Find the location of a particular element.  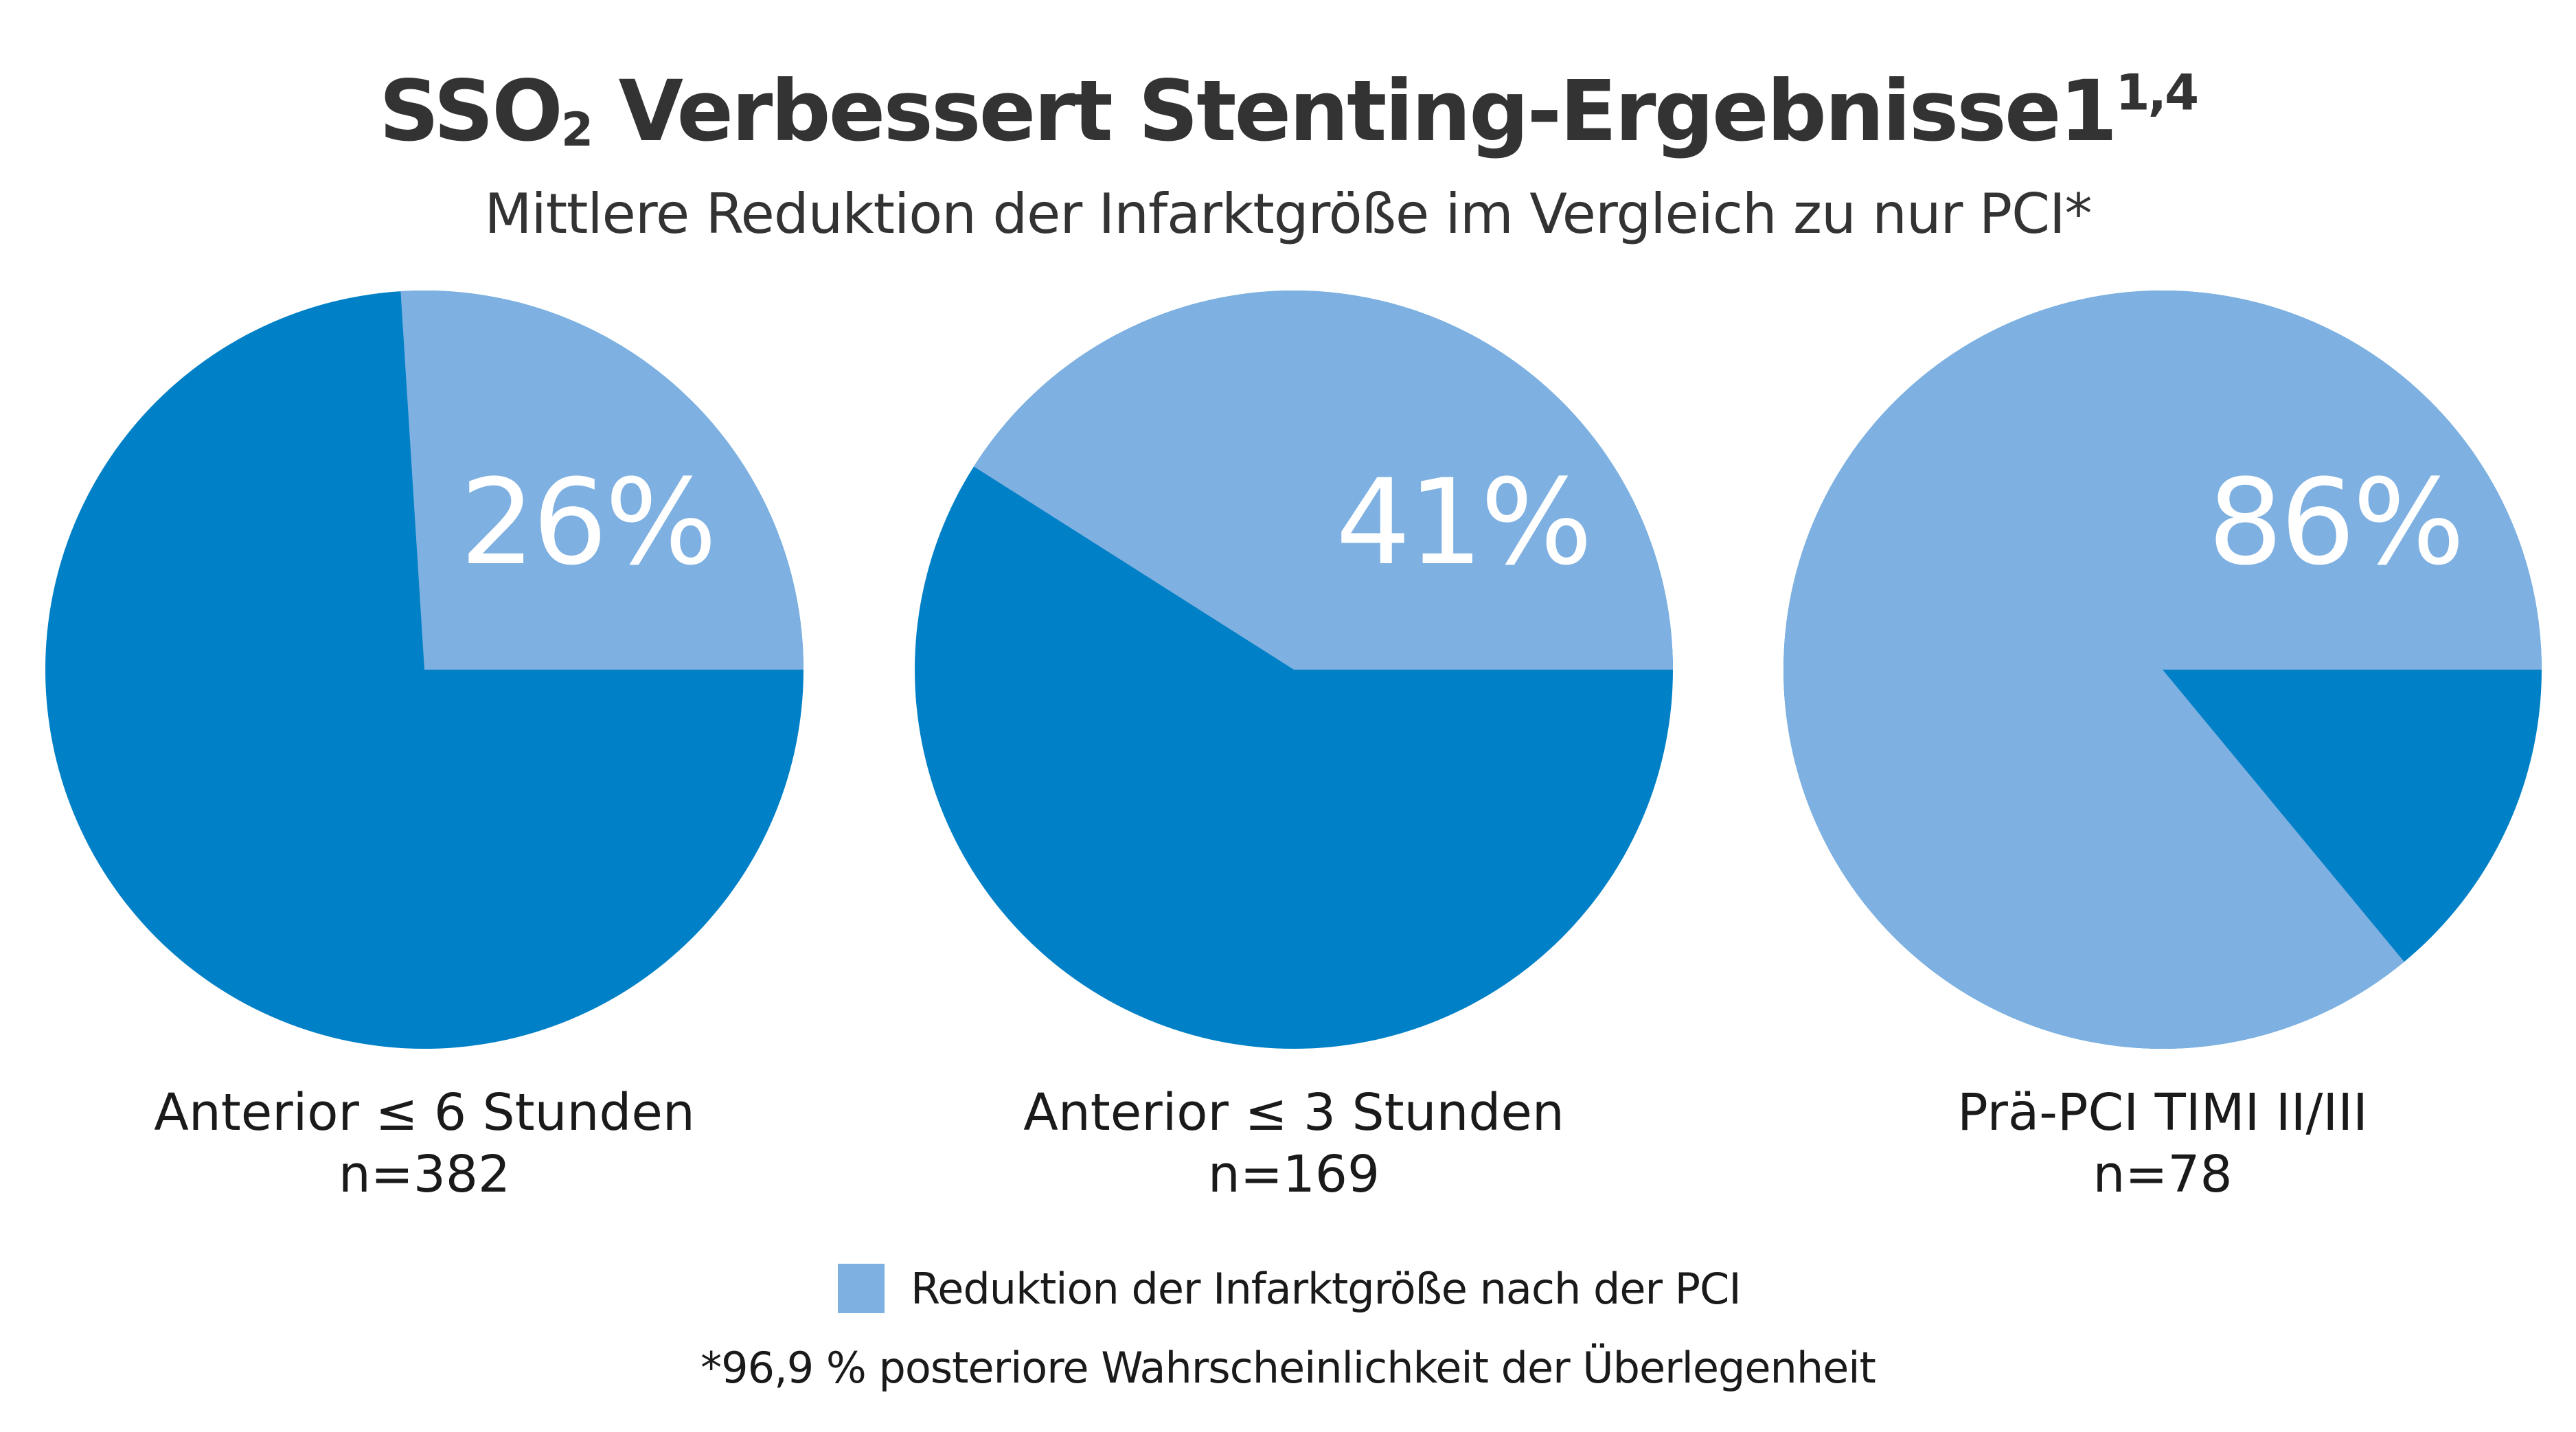

pie-1-slice-reduction is located at coordinates (601, 481).